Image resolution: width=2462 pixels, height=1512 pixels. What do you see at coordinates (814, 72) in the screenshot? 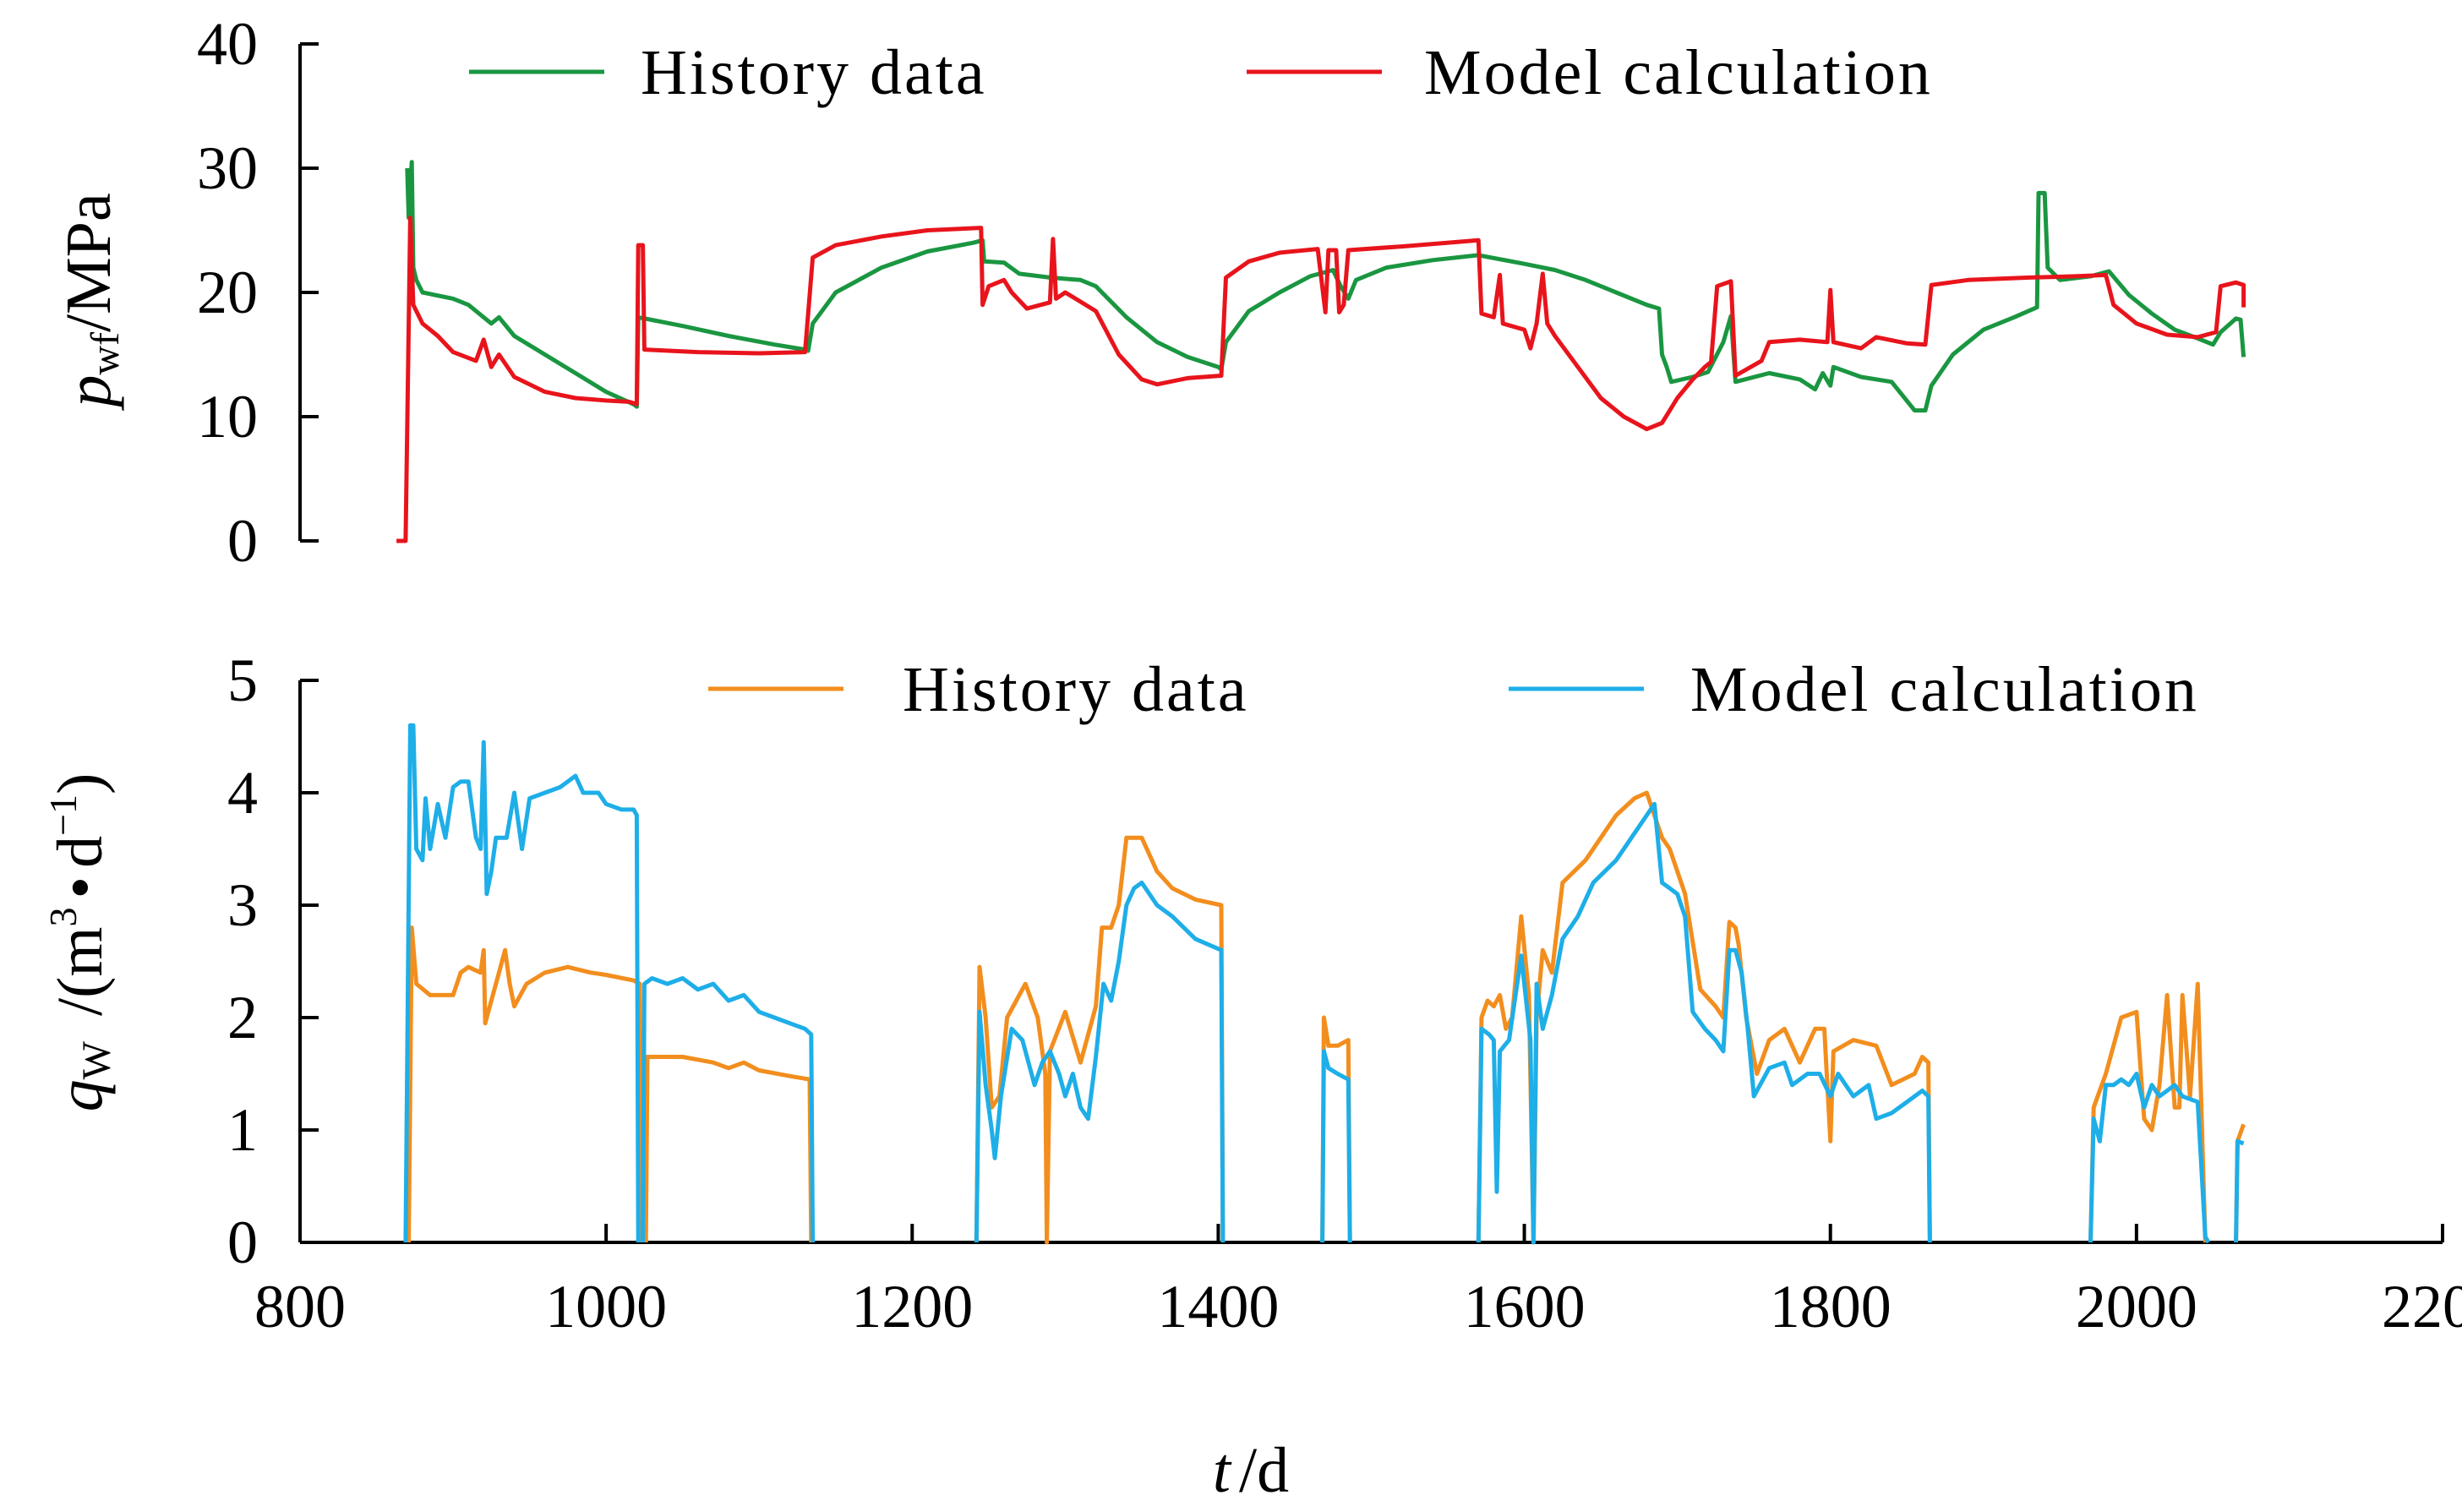
I see `top-legend-label-0: History data` at bounding box center [814, 72].